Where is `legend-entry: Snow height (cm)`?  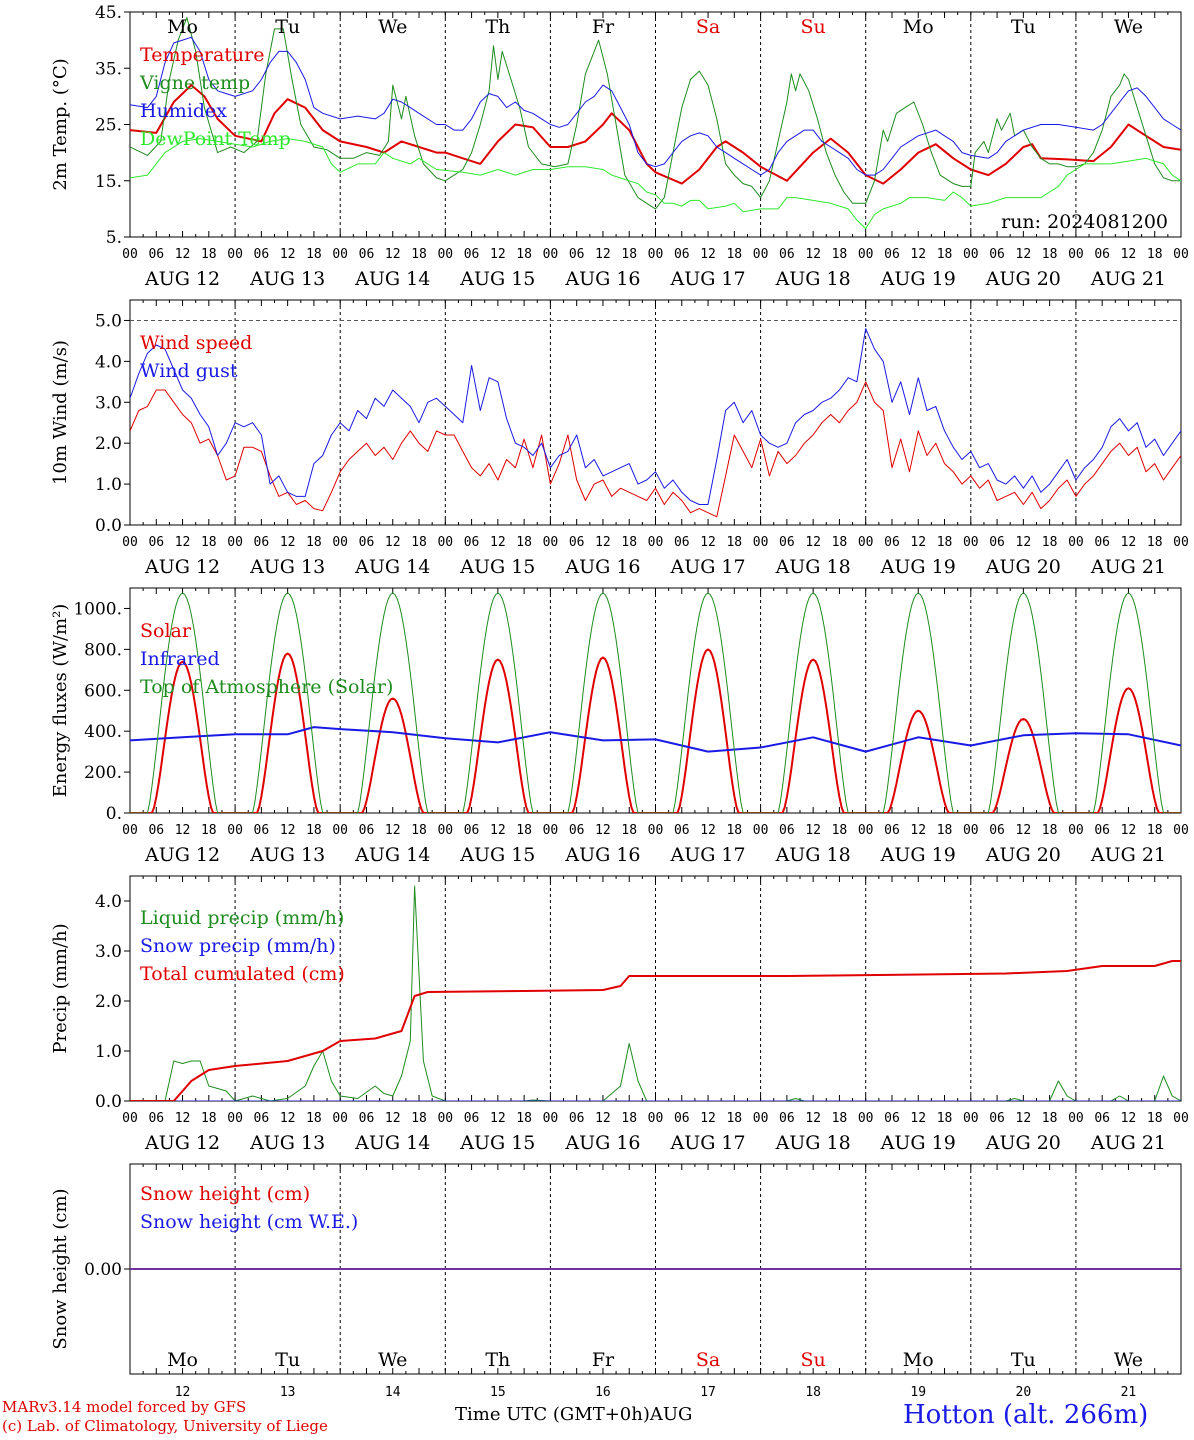 legend-entry: Snow height (cm) is located at coordinates (225, 1194).